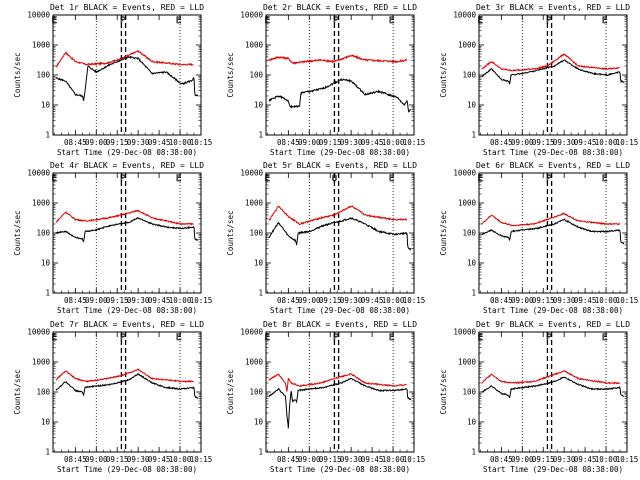 The height and width of the screenshot is (480, 640). Describe the element at coordinates (340, 165) in the screenshot. I see `panel-title: Det 5r BLACK = Events, RED = LLD` at that location.